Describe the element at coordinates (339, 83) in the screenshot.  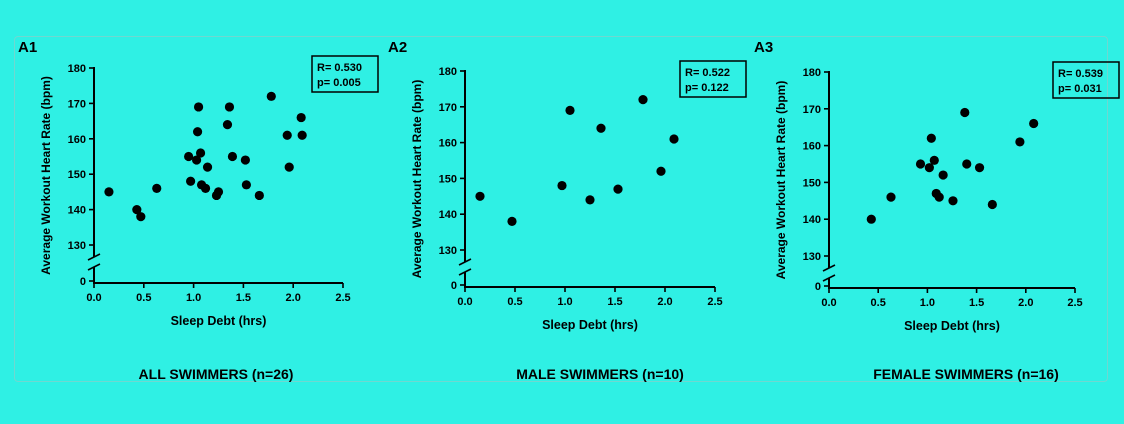
I see `stats-text: p= 0.005` at that location.